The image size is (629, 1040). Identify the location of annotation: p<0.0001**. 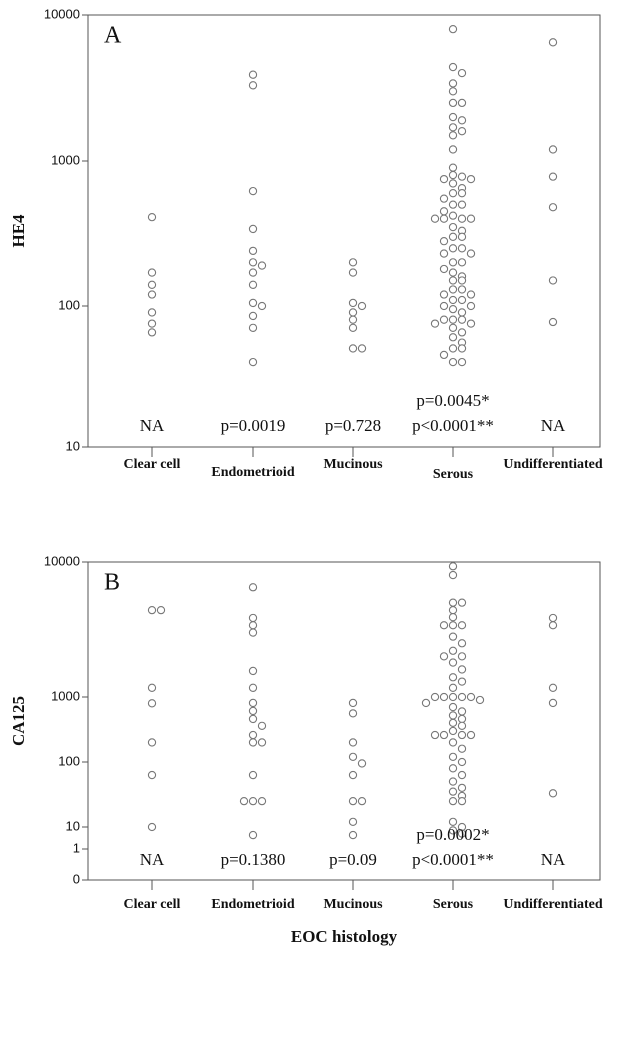
(453, 859).